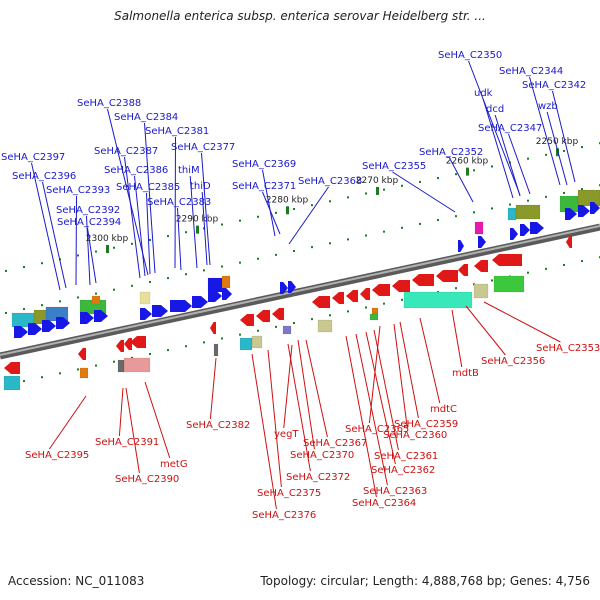  What do you see at coordinates (557, 142) in the screenshot?
I see `scale-tick-label: 2250 kbp` at bounding box center [557, 142].